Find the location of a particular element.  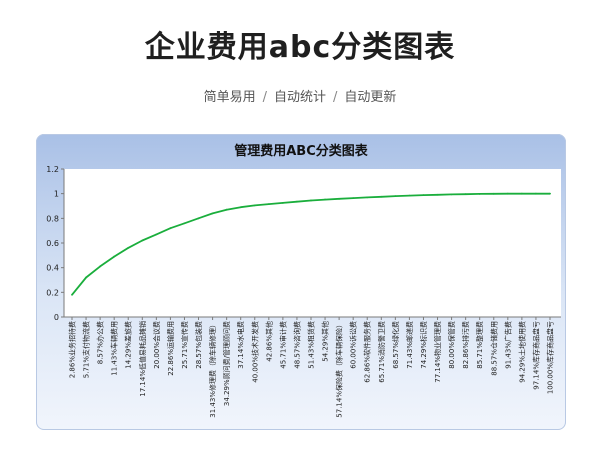

y-tick-label: 0.4 is located at coordinates (52, 268).